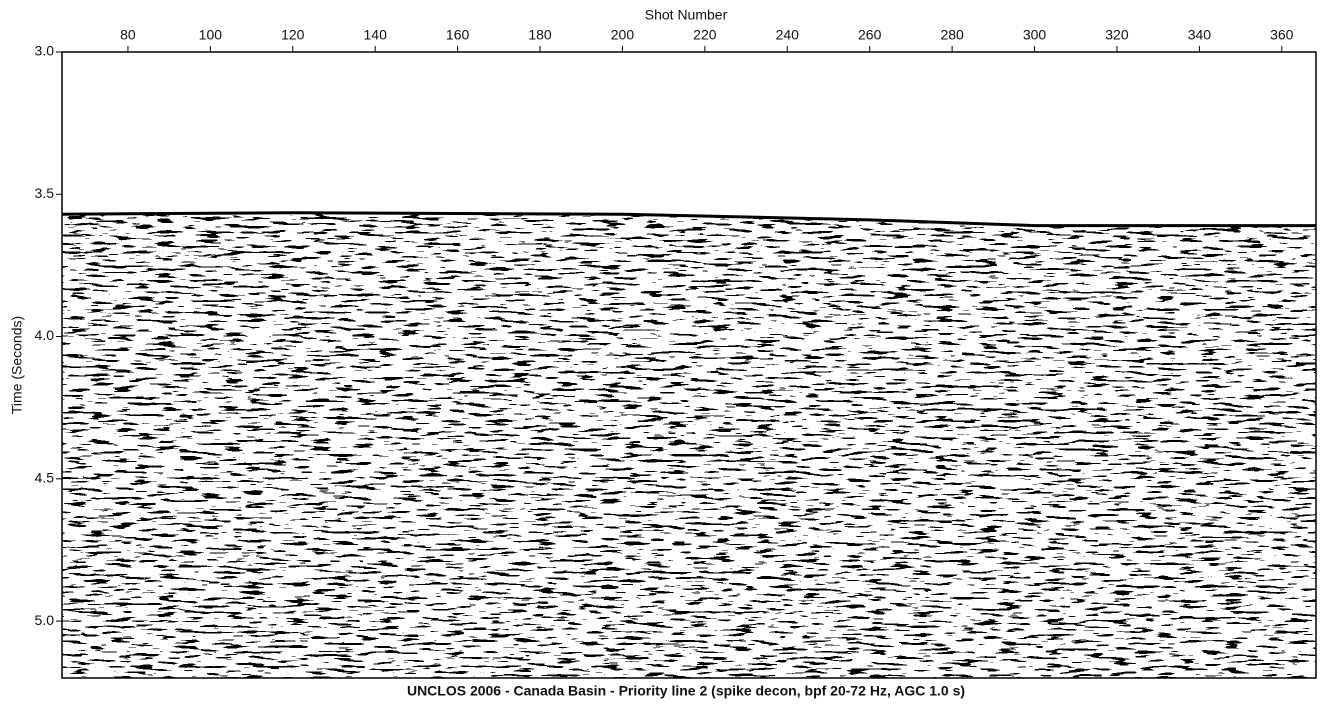 The height and width of the screenshot is (711, 1327). I want to click on y-tick-label: 5.0, so click(45, 620).